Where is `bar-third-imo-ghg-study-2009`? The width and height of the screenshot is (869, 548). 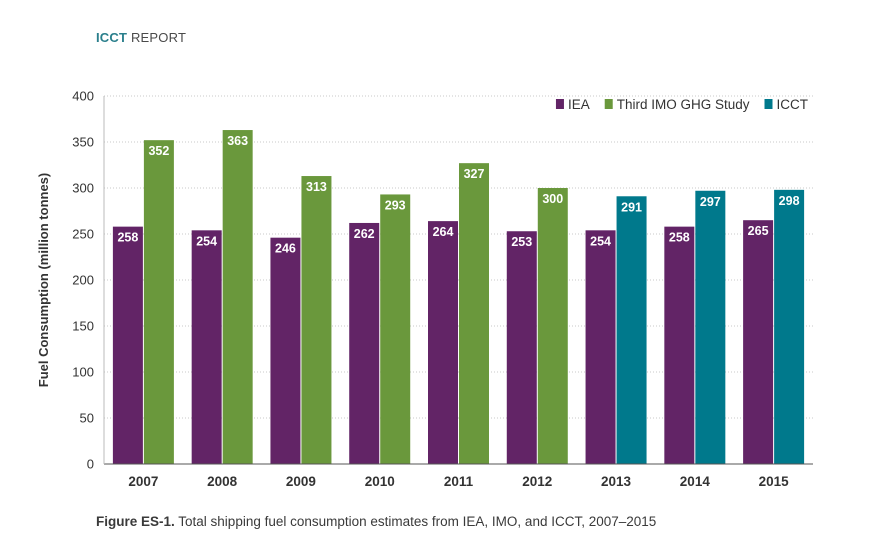
bar-third-imo-ghg-study-2009 is located at coordinates (316, 320).